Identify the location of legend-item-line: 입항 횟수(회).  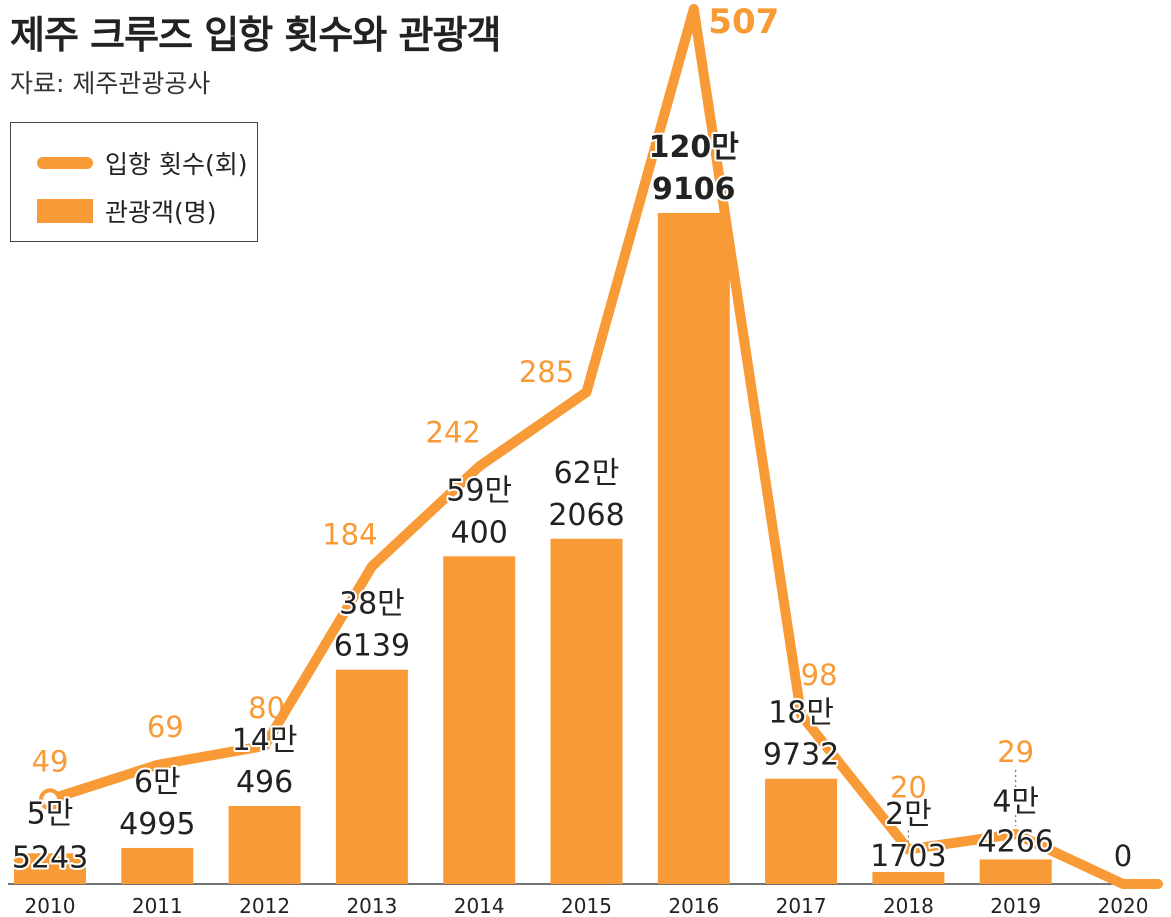
(142, 163).